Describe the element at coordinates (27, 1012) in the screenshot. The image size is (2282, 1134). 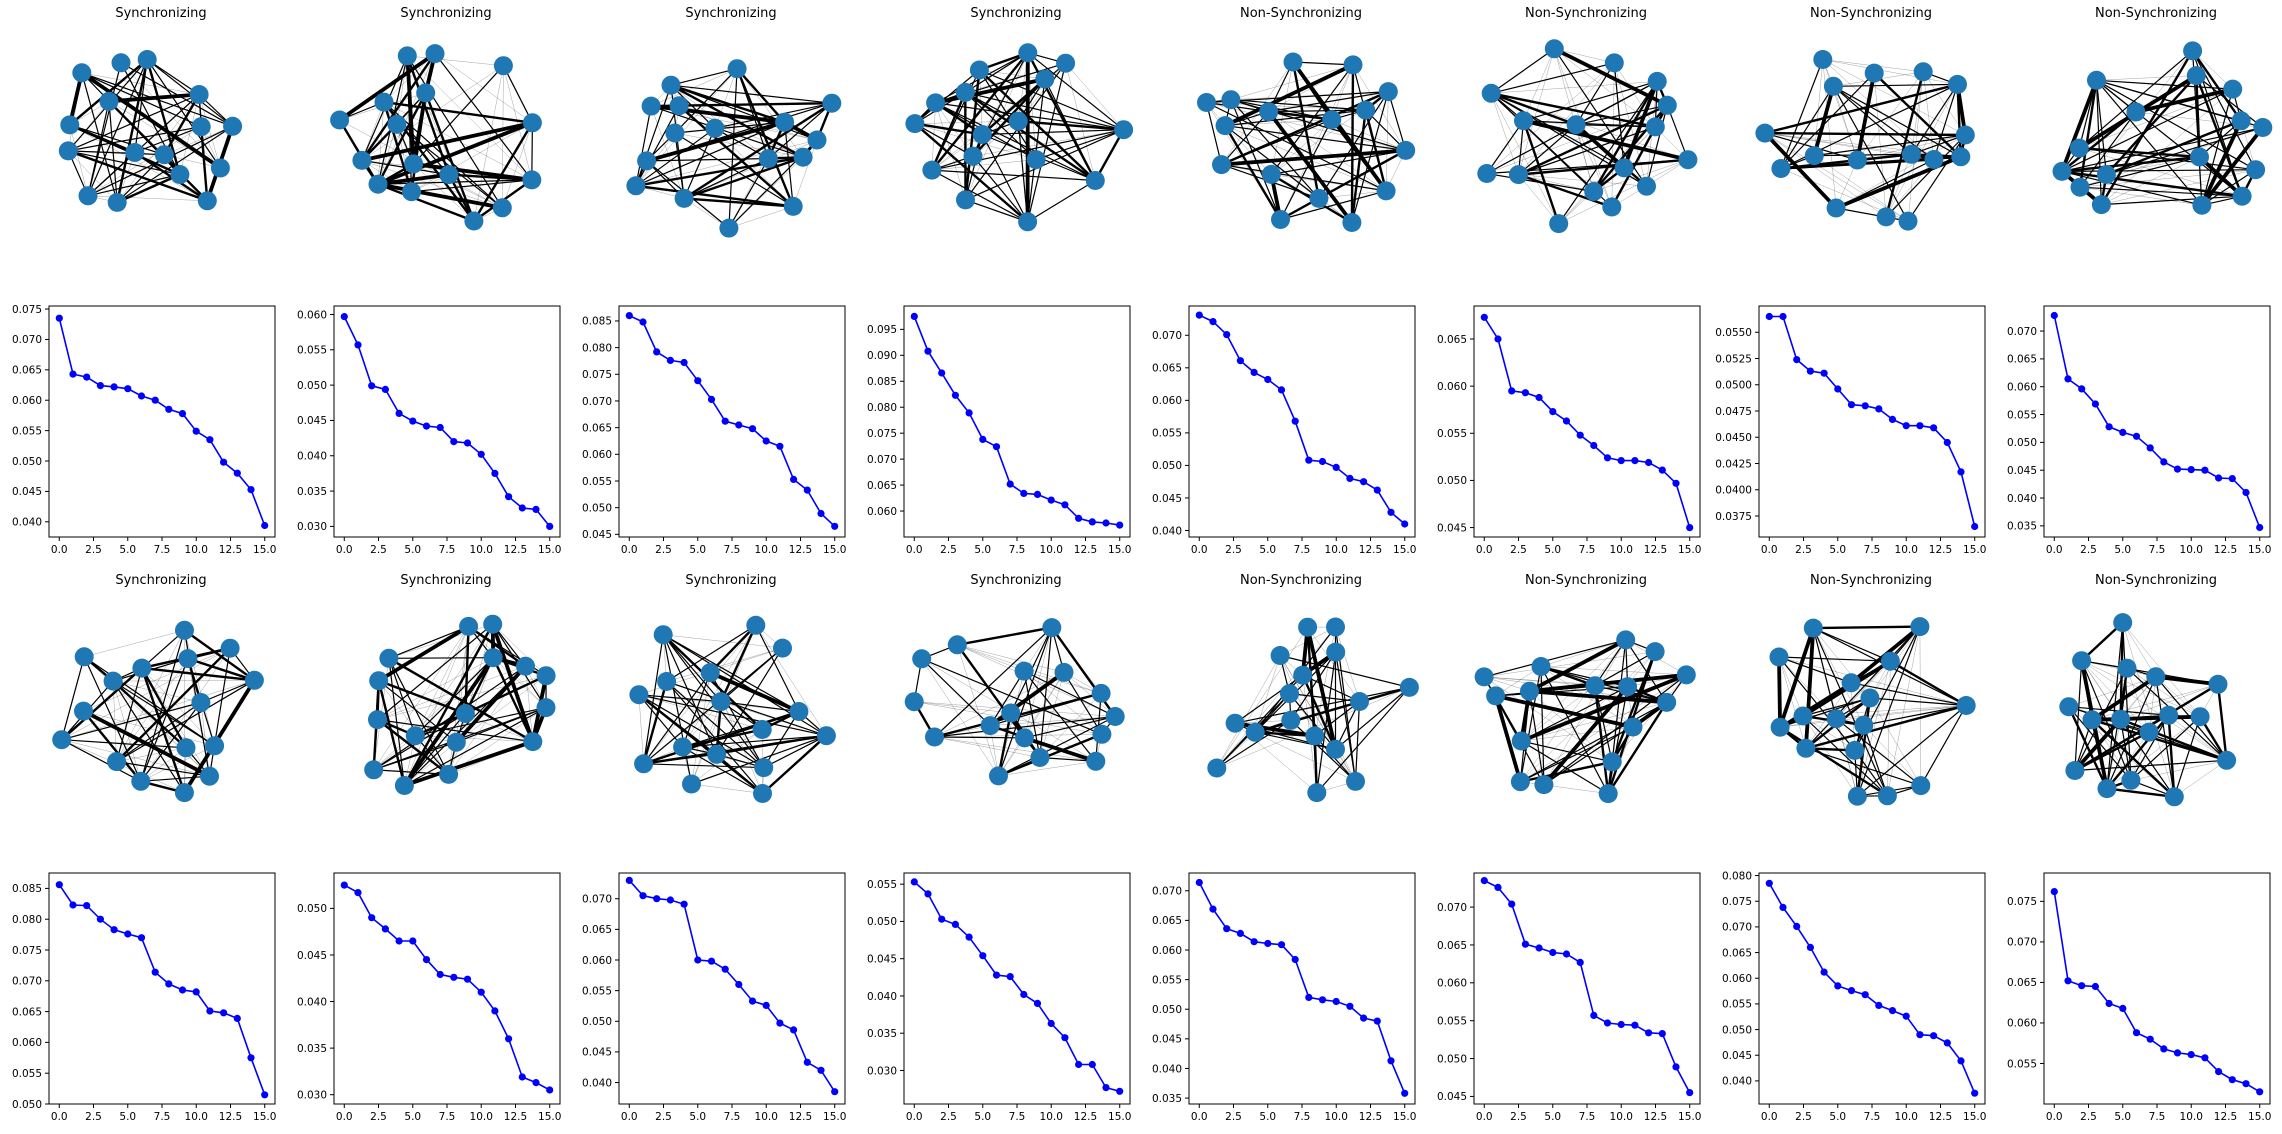
I see `y-tick-label: 0.065` at that location.